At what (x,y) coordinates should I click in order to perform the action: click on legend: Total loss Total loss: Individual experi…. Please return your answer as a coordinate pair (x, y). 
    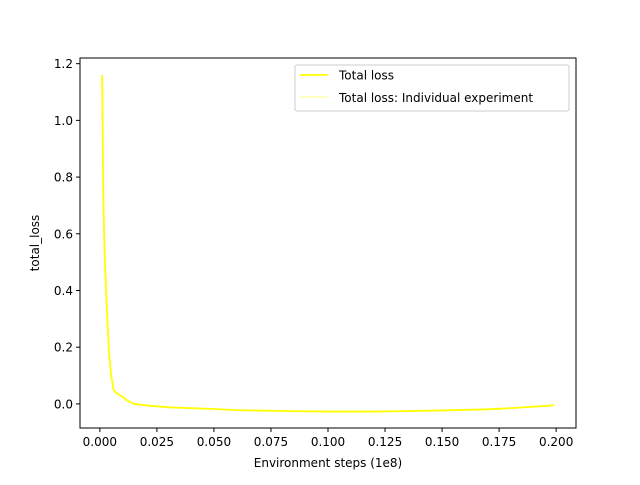
    Looking at the image, I should click on (432, 88).